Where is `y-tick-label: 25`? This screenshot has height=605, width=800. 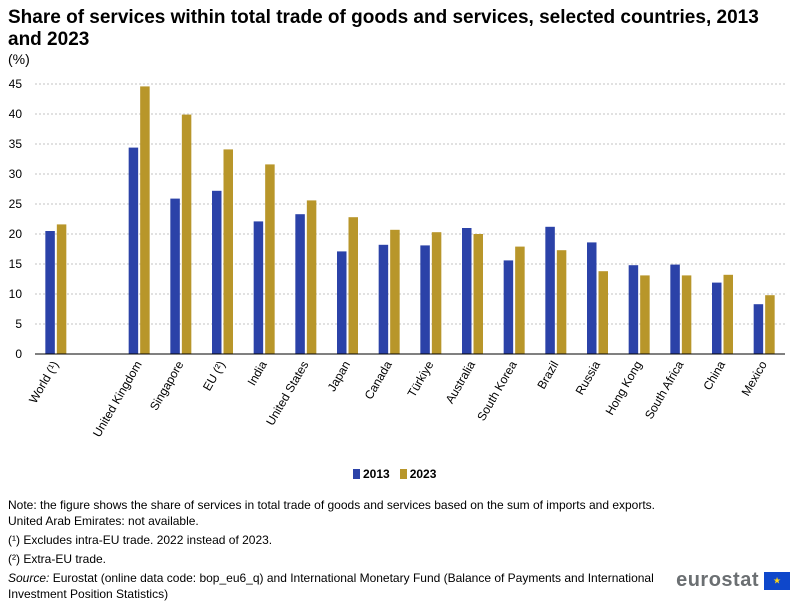
y-tick-label: 25 is located at coordinates (16, 204).